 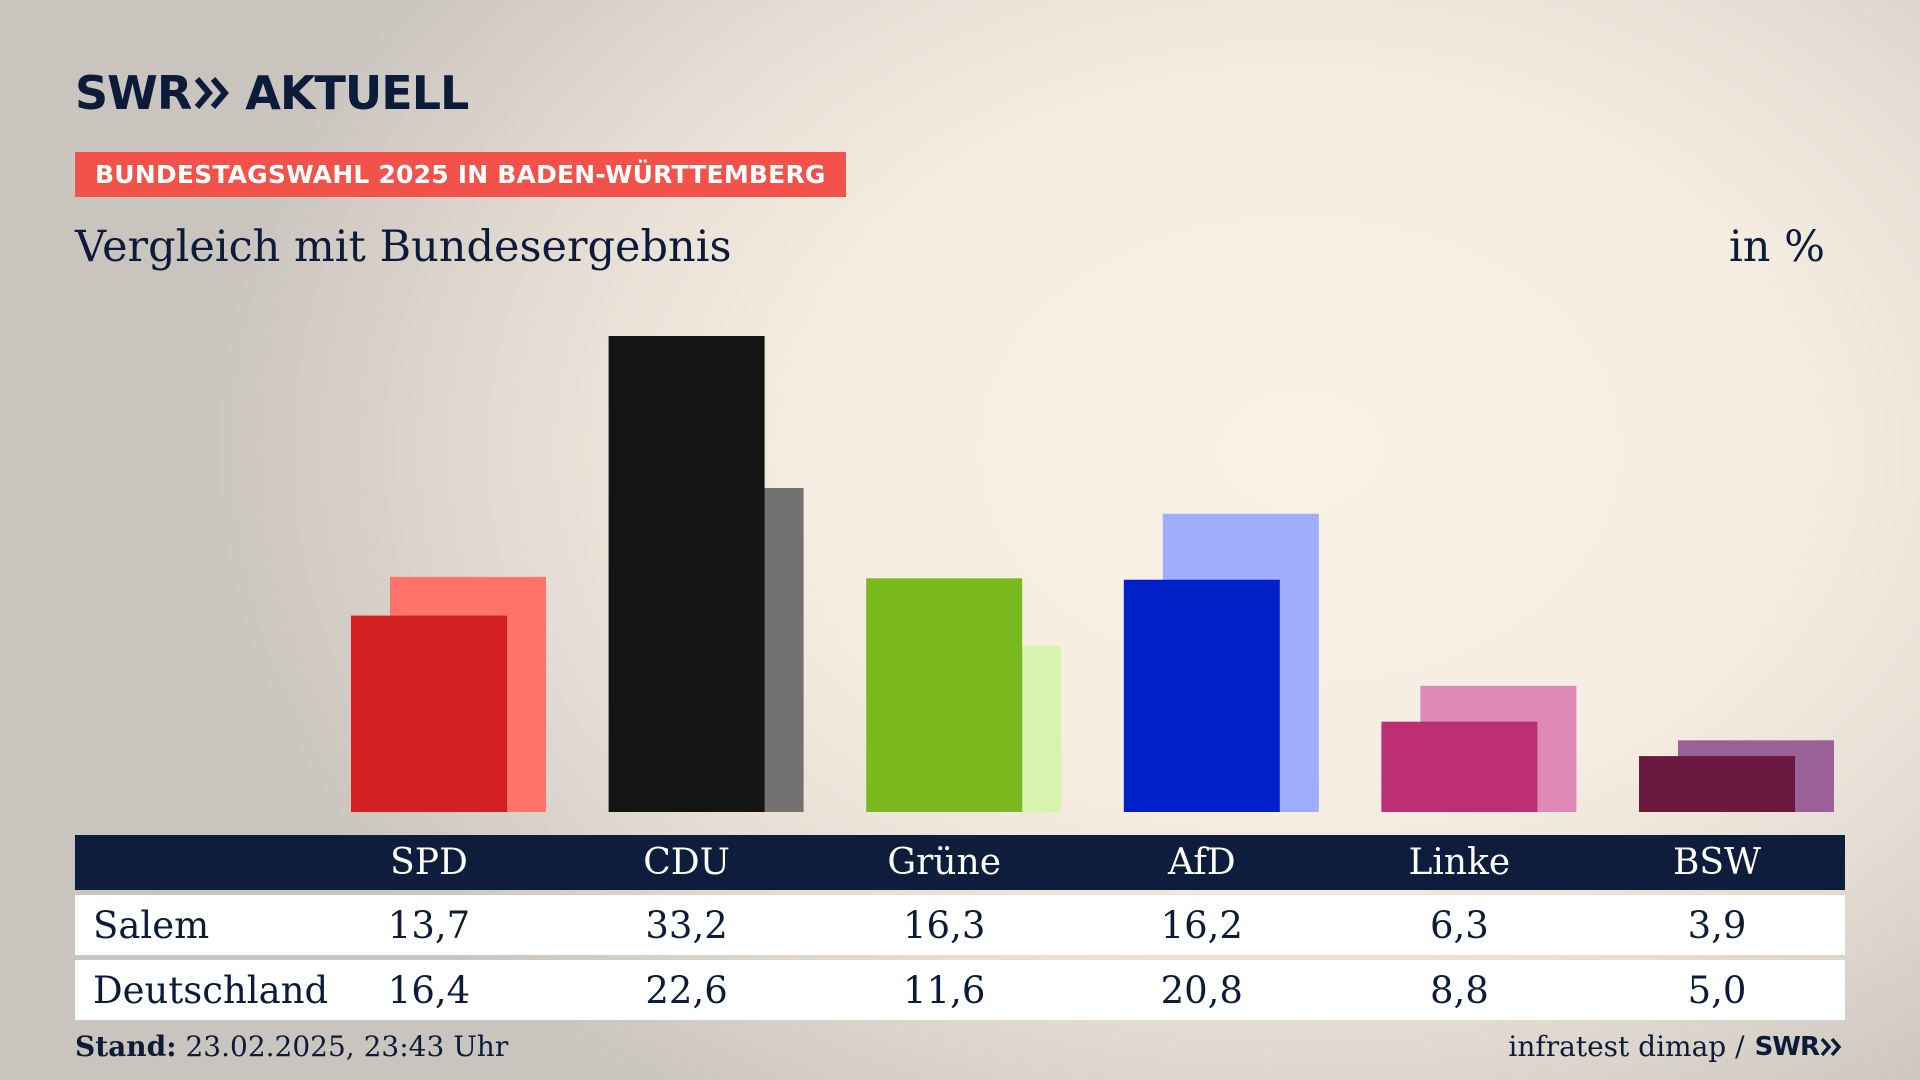 I want to click on bar-salem-spd, so click(x=429, y=713).